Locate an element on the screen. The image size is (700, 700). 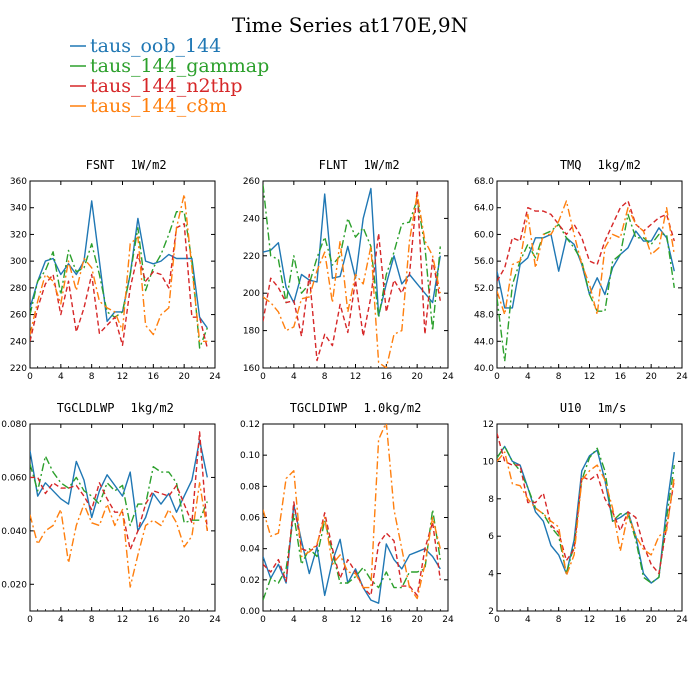
y-tick-label: 280 is located at coordinates (18, 289).